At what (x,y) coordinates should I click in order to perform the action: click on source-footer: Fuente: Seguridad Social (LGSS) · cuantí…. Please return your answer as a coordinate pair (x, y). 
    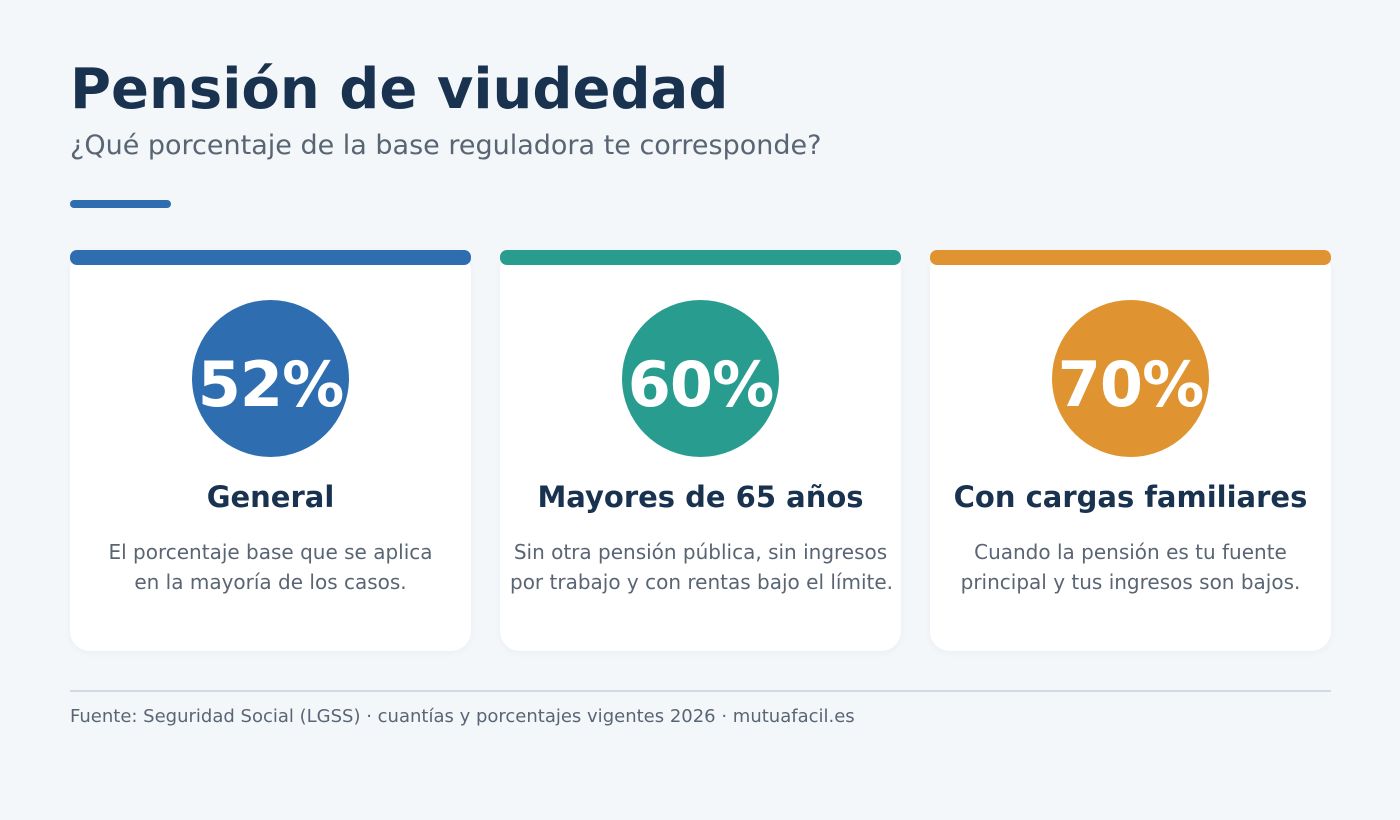
    Looking at the image, I should click on (462, 716).